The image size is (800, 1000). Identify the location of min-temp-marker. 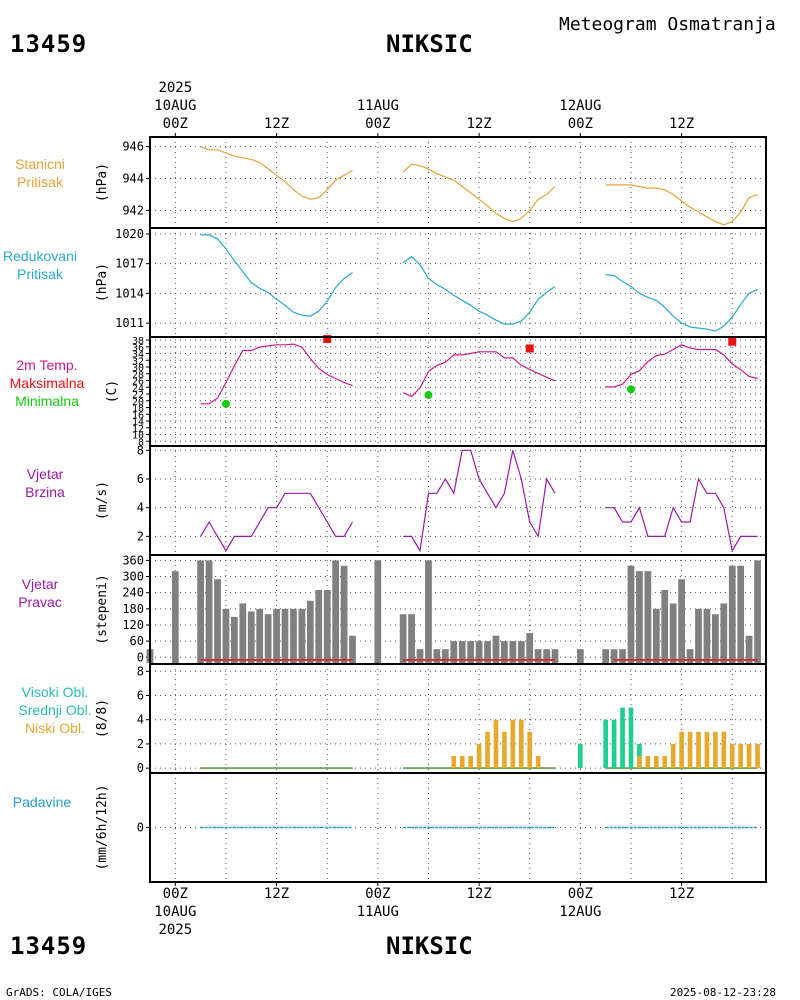
(225, 403).